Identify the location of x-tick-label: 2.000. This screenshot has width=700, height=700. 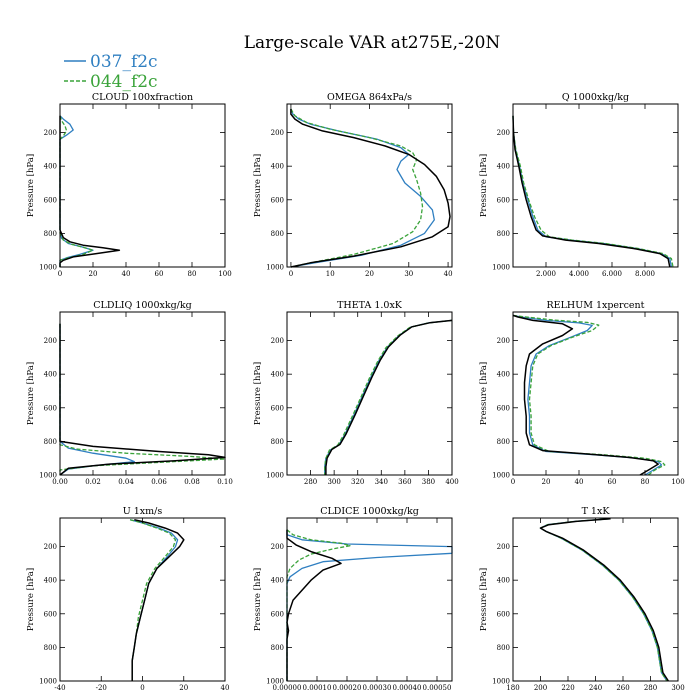
(546, 274).